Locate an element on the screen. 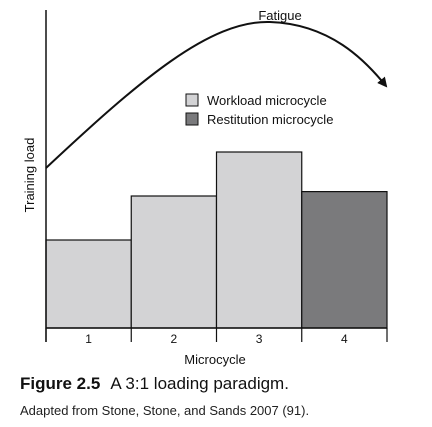  legend-label-restitution: Restitution microcycle is located at coordinates (270, 119).